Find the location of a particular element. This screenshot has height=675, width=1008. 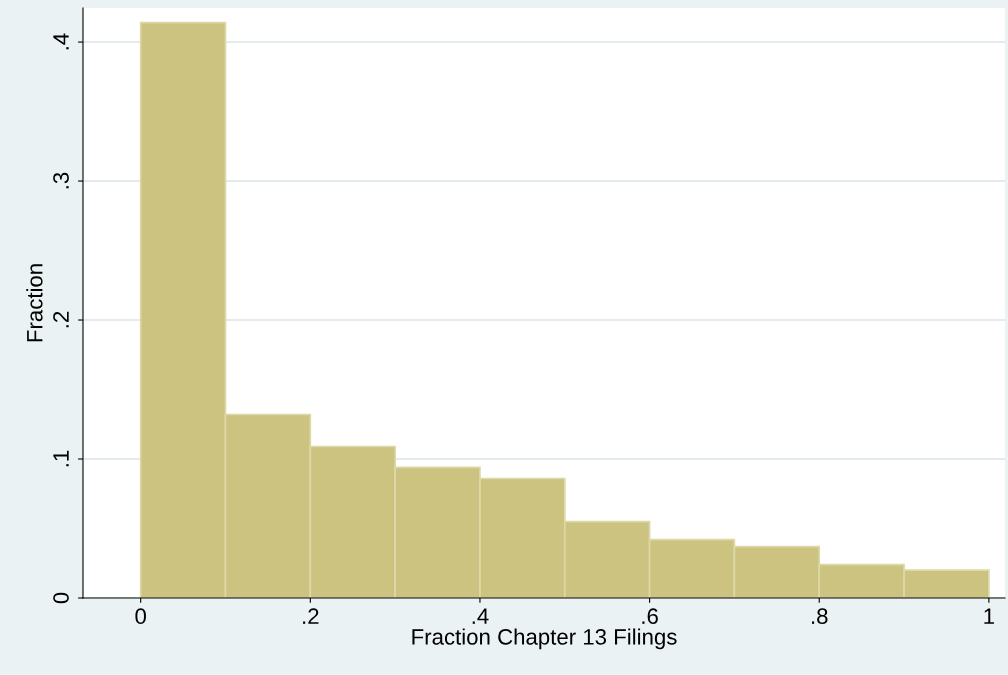

y-axis-title: Fraction is located at coordinates (34, 303).